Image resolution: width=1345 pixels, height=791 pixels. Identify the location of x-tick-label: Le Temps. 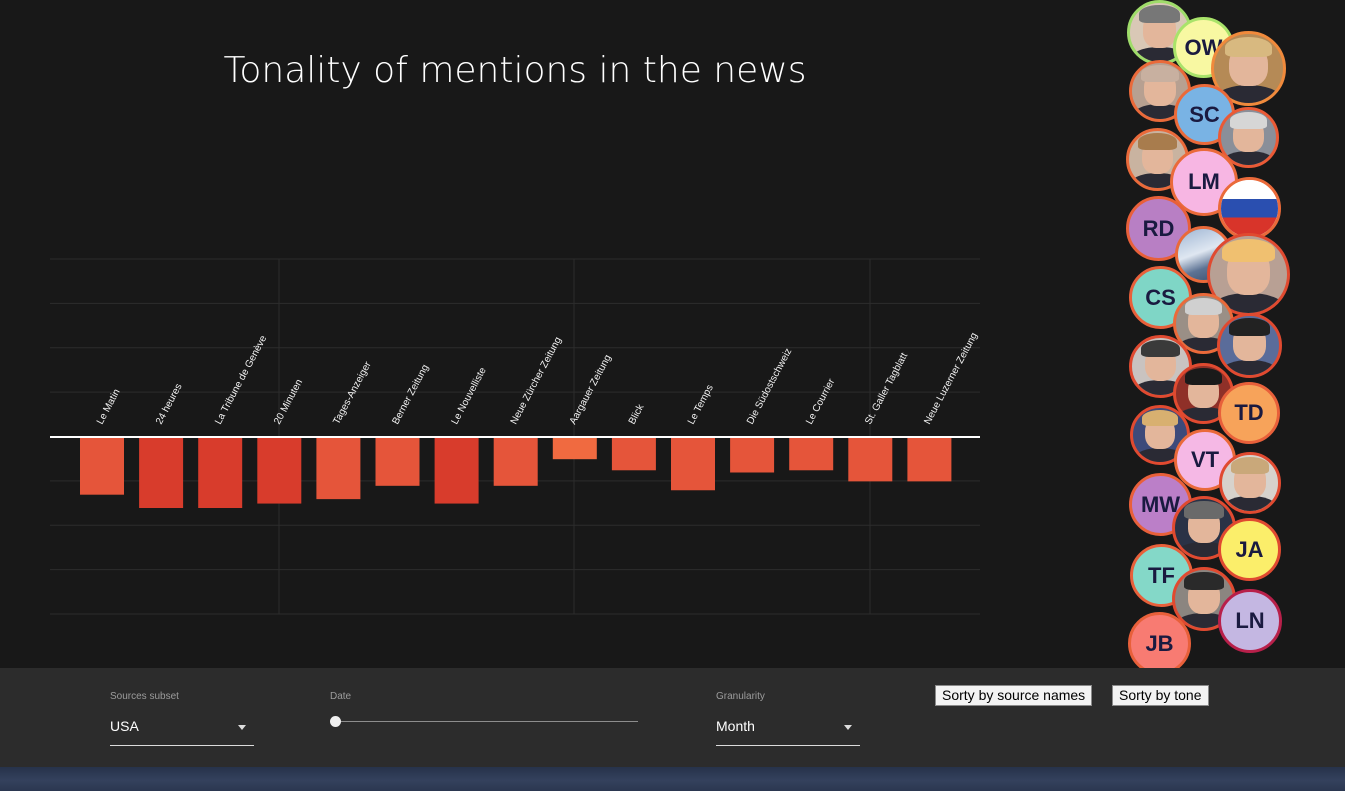
(701, 404).